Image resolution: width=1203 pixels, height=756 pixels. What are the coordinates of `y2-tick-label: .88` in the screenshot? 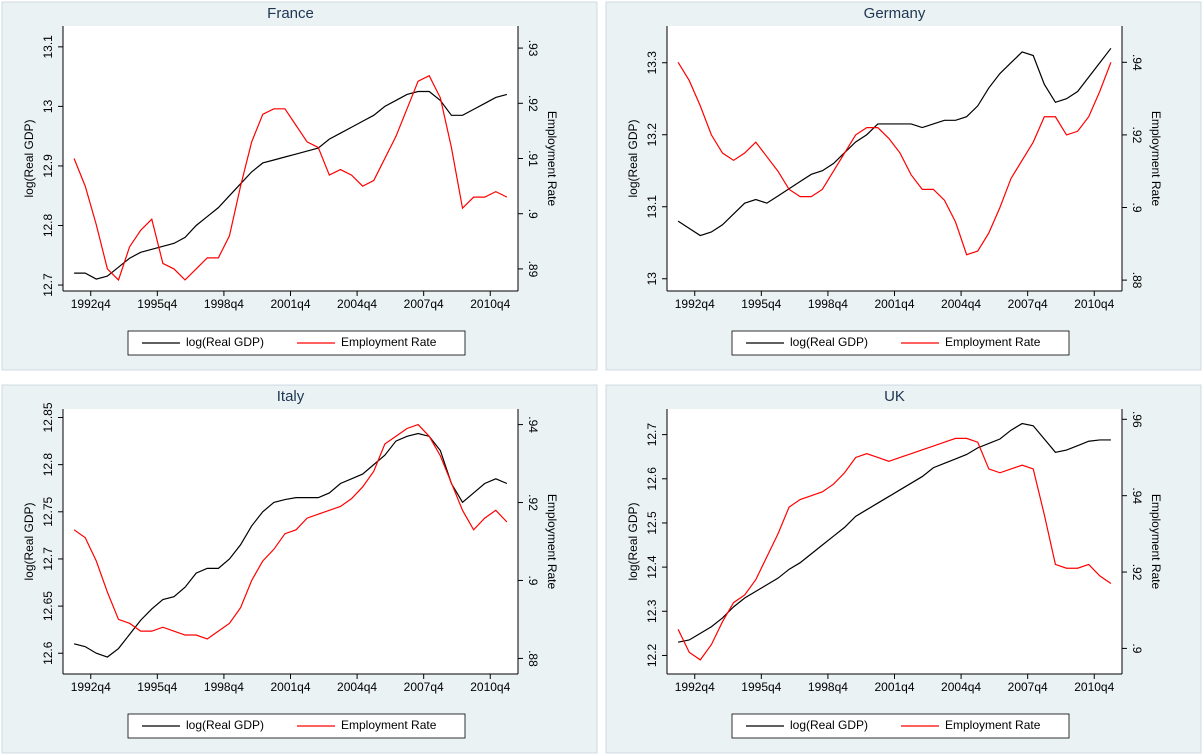 It's located at (1137, 280).